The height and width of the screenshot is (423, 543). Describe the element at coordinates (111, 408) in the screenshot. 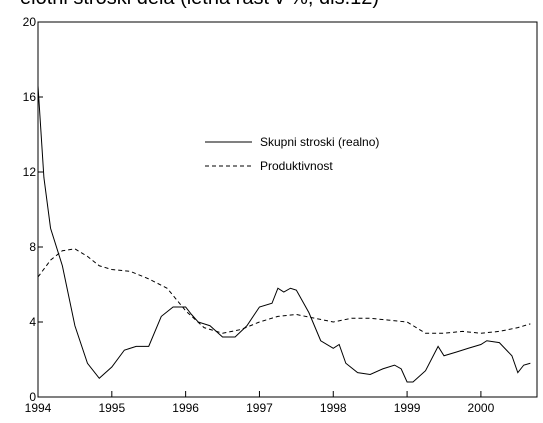

I see `x-tick-label: 1995` at that location.